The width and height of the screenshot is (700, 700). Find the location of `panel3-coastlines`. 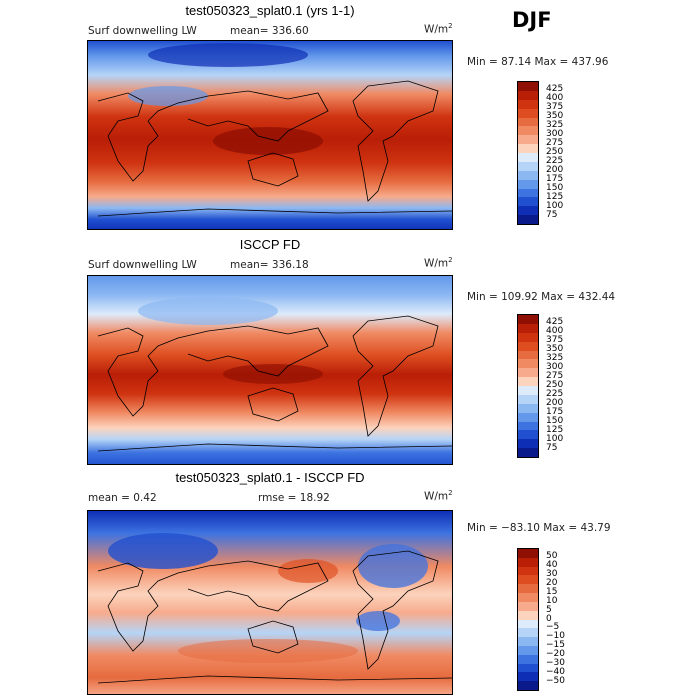

panel3-coastlines is located at coordinates (274, 617).